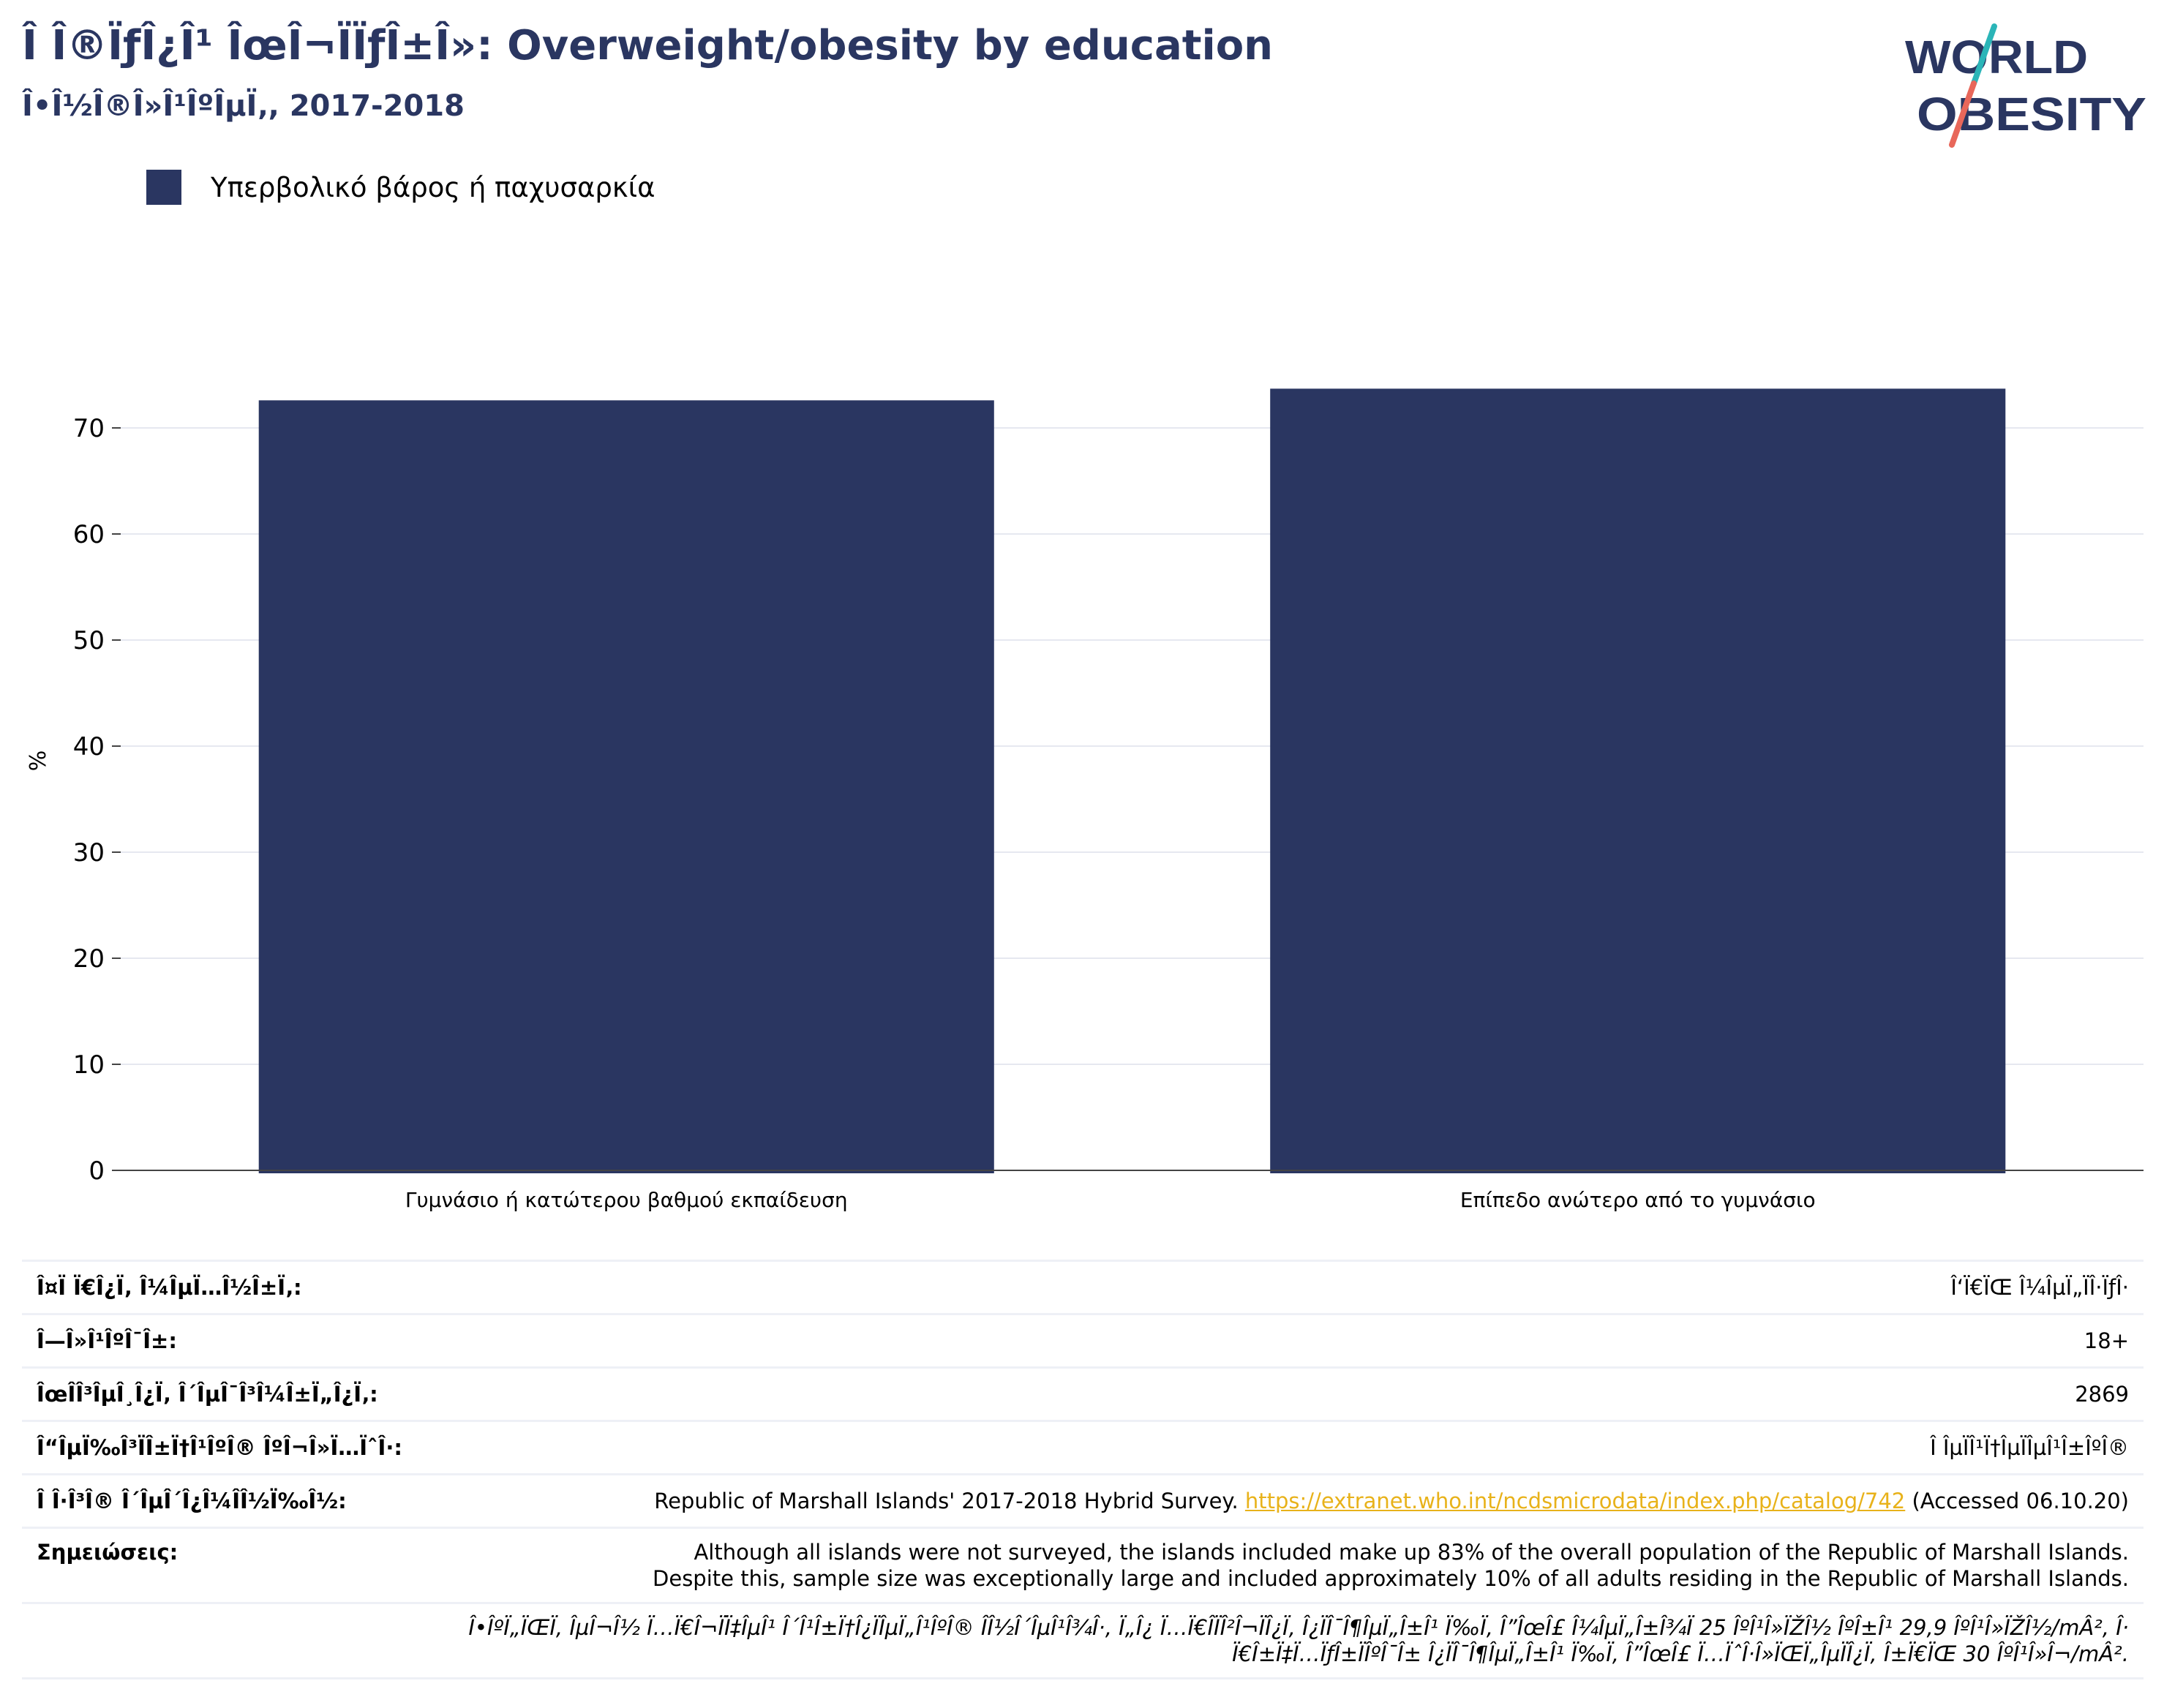  What do you see at coordinates (2031, 114) in the screenshot?
I see `logo-obesity-text: OBESITY` at bounding box center [2031, 114].